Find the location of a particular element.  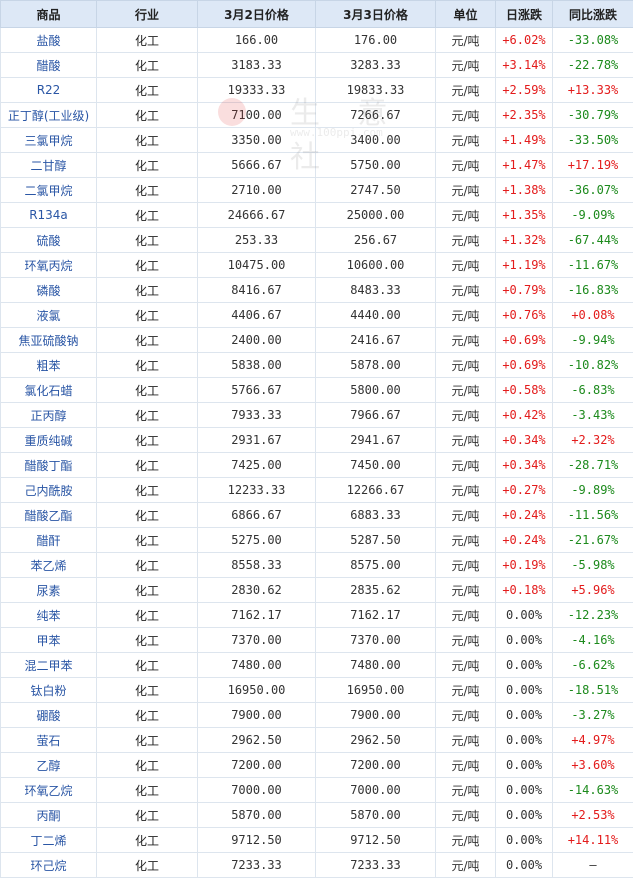

table-row: 丁二烯 化工 9712.50 9712.50 元/吨 0.00% +14.11% is located at coordinates (316, 840).